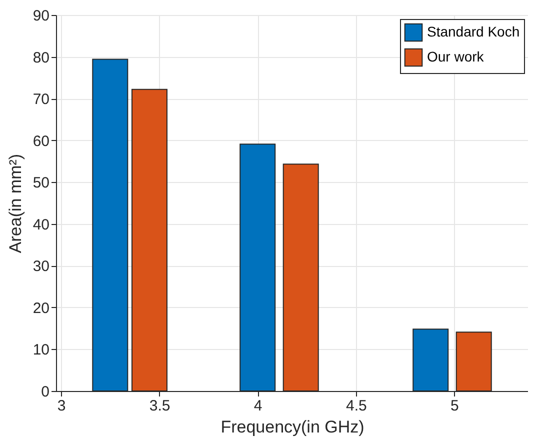  Describe the element at coordinates (61, 406) in the screenshot. I see `x-tick-label: 3` at that location.